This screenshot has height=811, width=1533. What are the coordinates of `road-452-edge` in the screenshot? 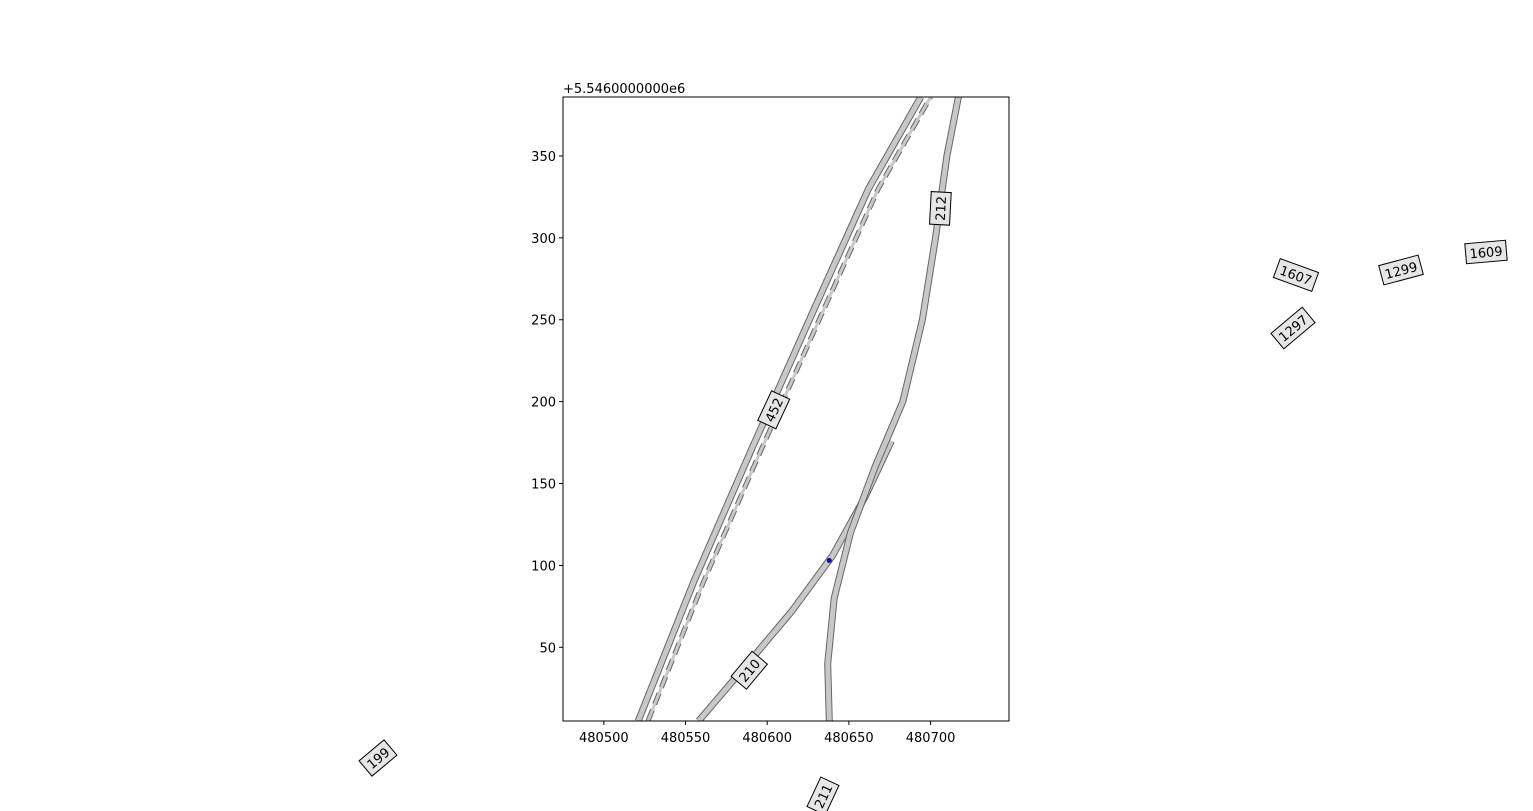 It's located at (789, 409).